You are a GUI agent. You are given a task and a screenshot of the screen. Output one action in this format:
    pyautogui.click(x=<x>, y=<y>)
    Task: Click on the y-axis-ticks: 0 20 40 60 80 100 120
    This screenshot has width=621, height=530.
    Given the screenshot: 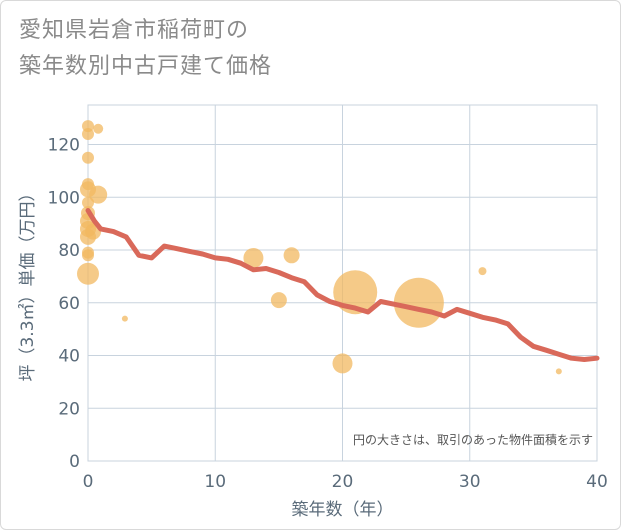 What is the action you would take?
    pyautogui.click(x=64, y=304)
    